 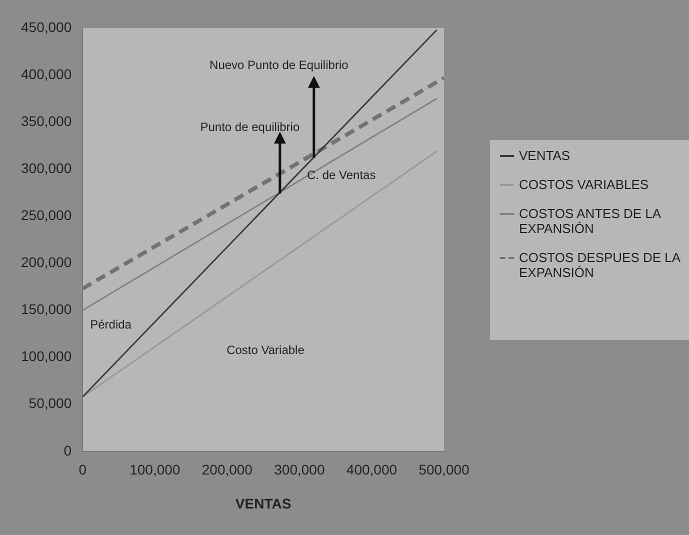 What do you see at coordinates (299, 470) in the screenshot?
I see `x-tick-label: 300,000` at bounding box center [299, 470].